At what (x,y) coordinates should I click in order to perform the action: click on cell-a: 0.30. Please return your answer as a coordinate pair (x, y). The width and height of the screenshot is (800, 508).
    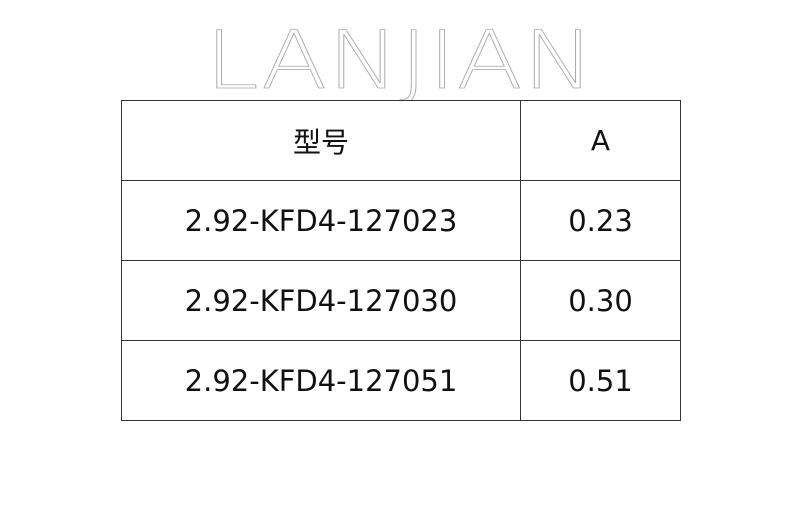
    Looking at the image, I should click on (600, 300).